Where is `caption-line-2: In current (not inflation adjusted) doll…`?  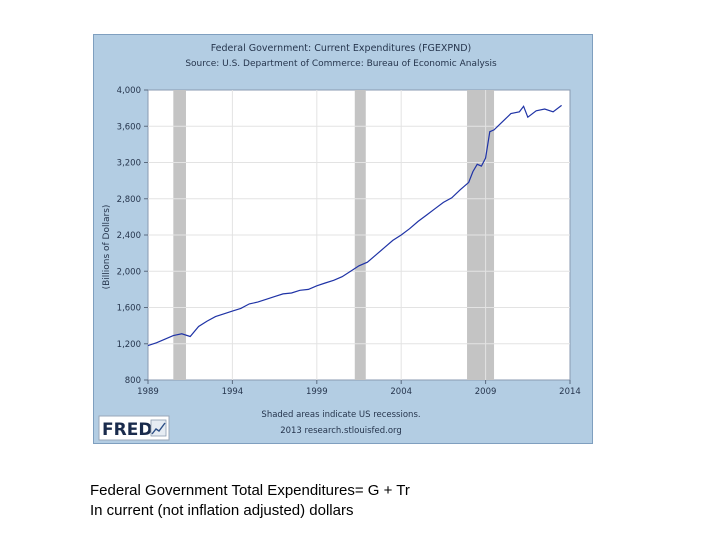 caption-line-2: In current (not inflation adjusted) doll… is located at coordinates (222, 510).